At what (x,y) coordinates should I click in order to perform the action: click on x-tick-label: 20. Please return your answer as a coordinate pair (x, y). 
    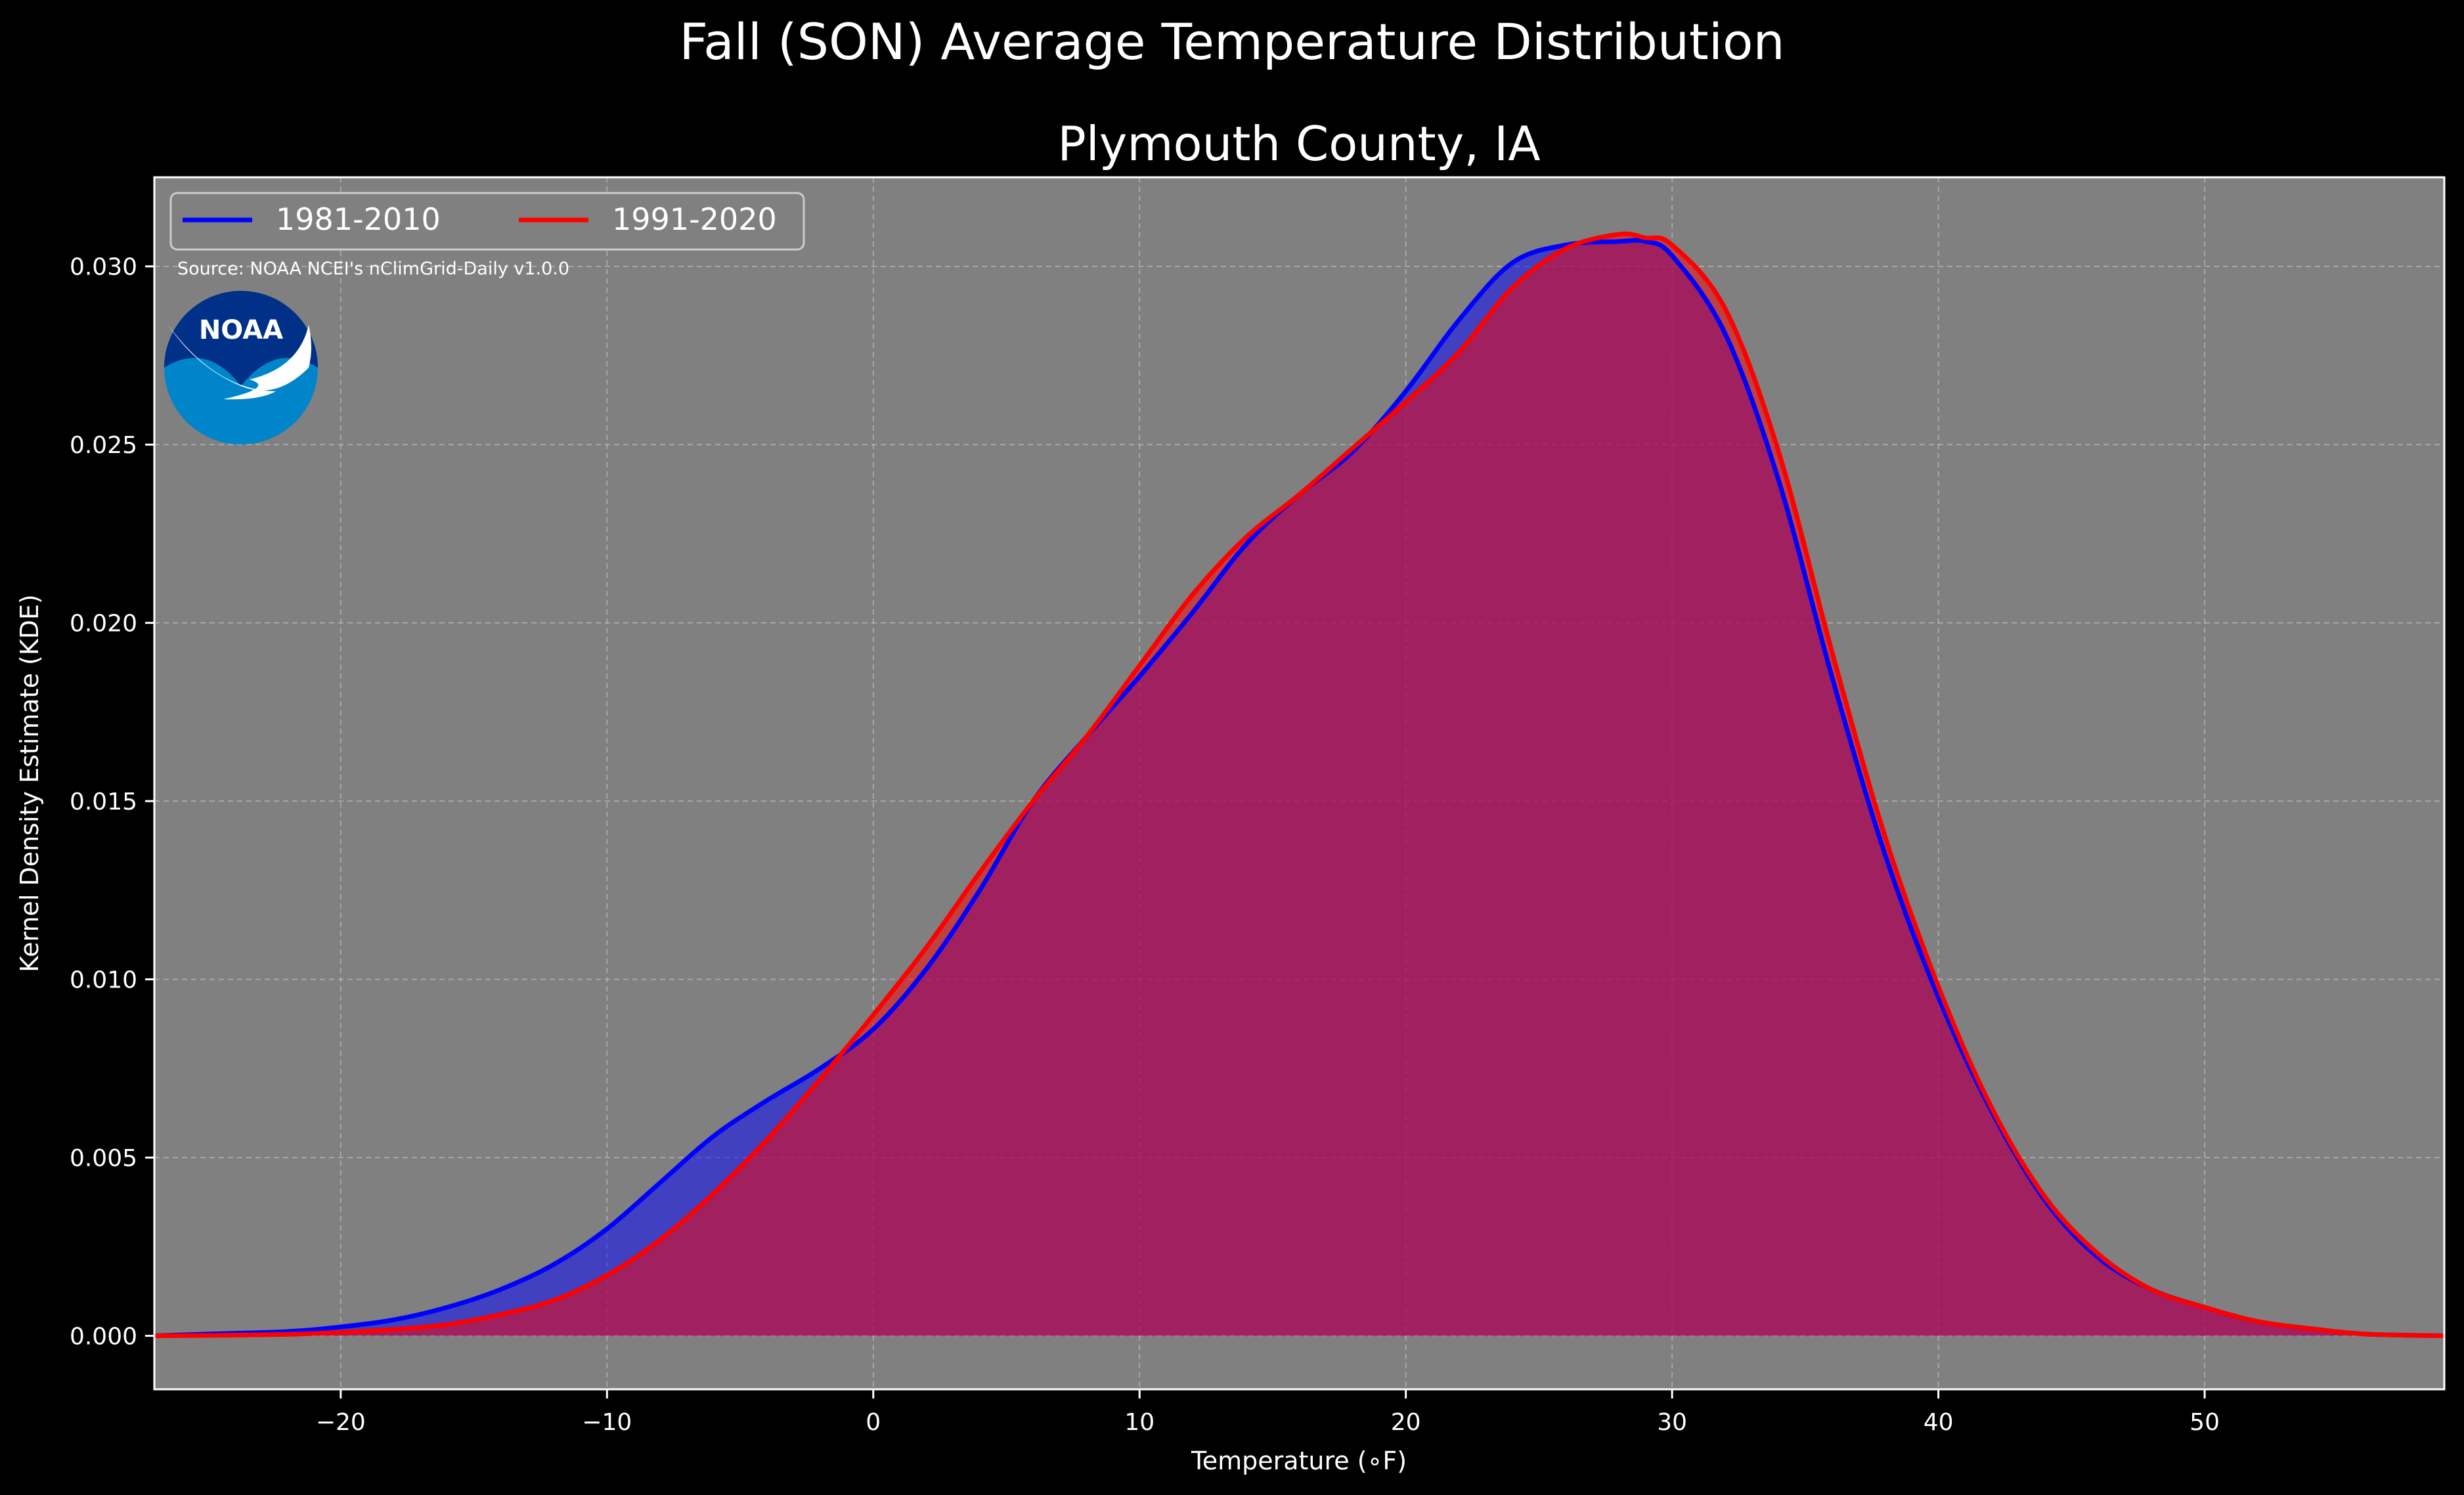
    Looking at the image, I should click on (1406, 1422).